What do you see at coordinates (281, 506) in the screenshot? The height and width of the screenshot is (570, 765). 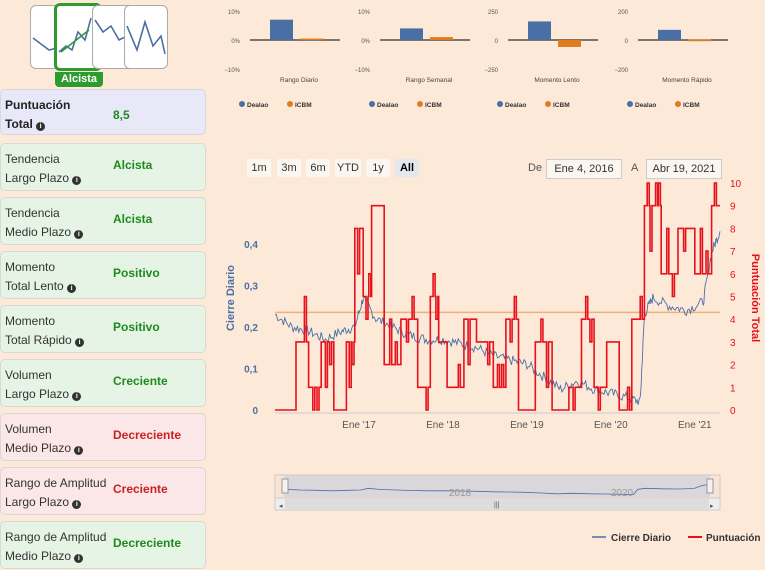 I see `scroll-left-arrow-icon: ◂` at bounding box center [281, 506].